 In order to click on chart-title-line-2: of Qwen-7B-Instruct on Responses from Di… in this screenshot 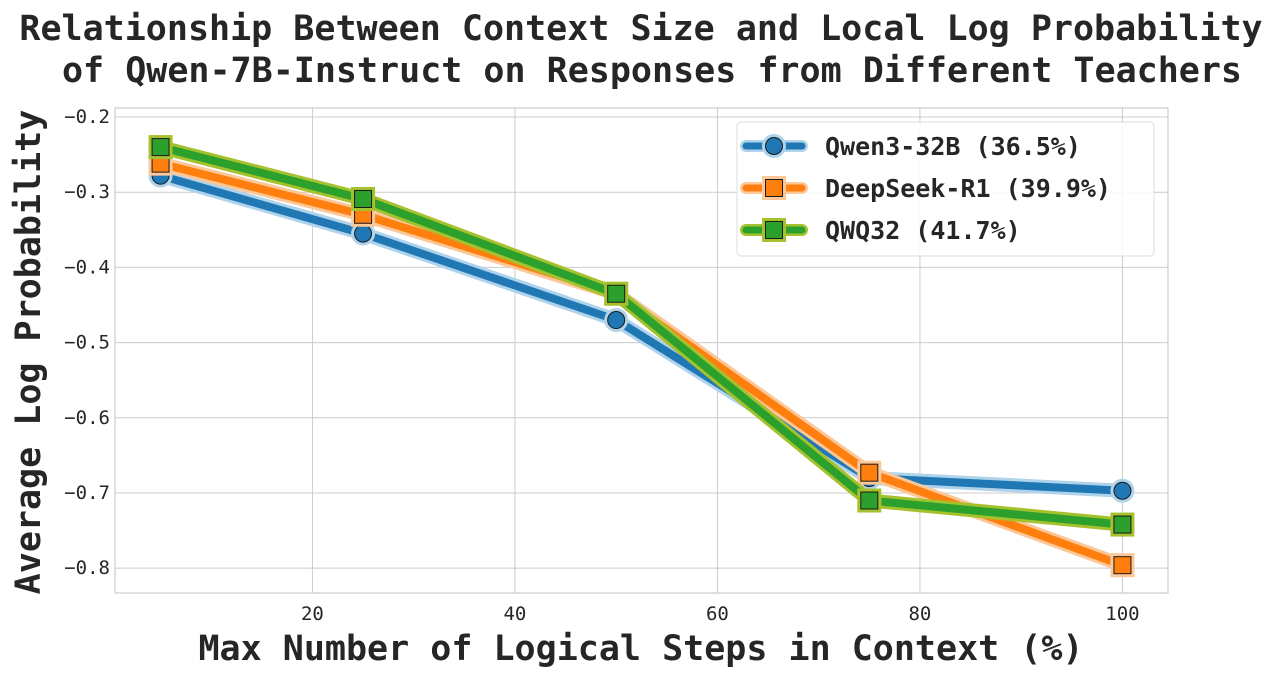, I will do `click(652, 71)`.